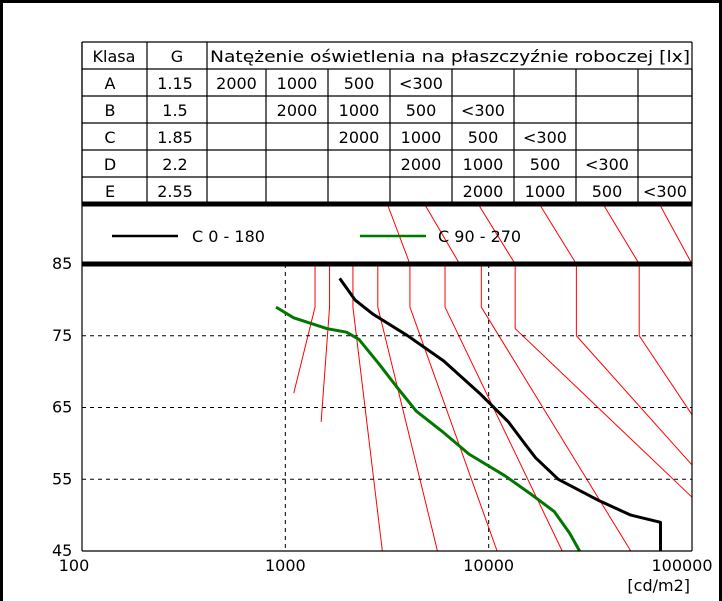 This screenshot has width=722, height=601. I want to click on table-cell-class: E, so click(110, 191).